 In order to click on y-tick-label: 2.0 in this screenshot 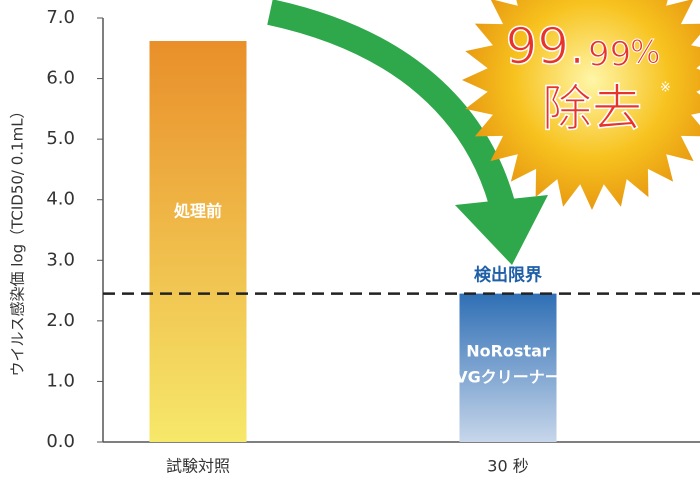, I will do `click(60, 320)`.